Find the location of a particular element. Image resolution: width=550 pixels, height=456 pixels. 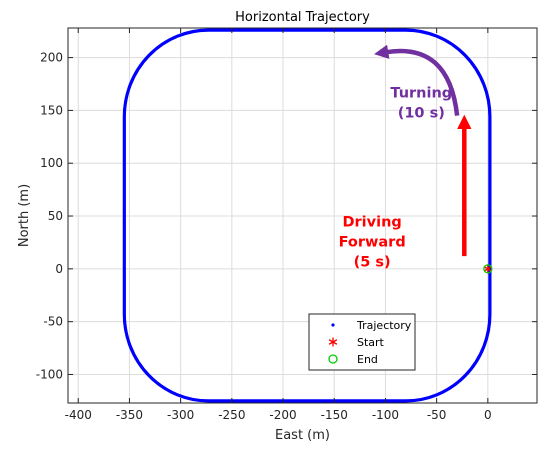

y-tick-label: 200 is located at coordinates (51, 58).